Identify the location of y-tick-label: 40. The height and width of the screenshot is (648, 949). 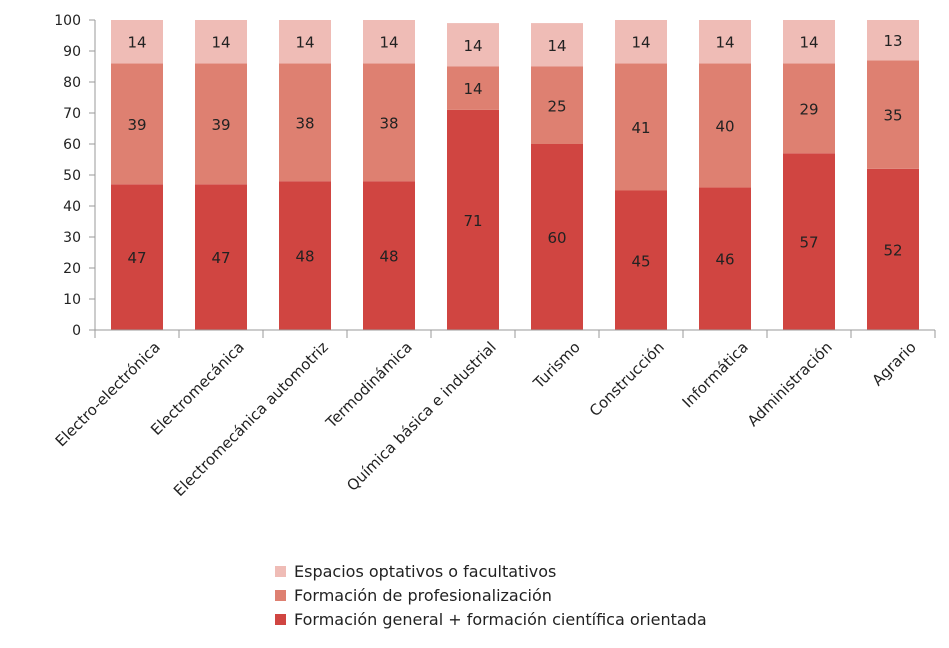
(72, 207).